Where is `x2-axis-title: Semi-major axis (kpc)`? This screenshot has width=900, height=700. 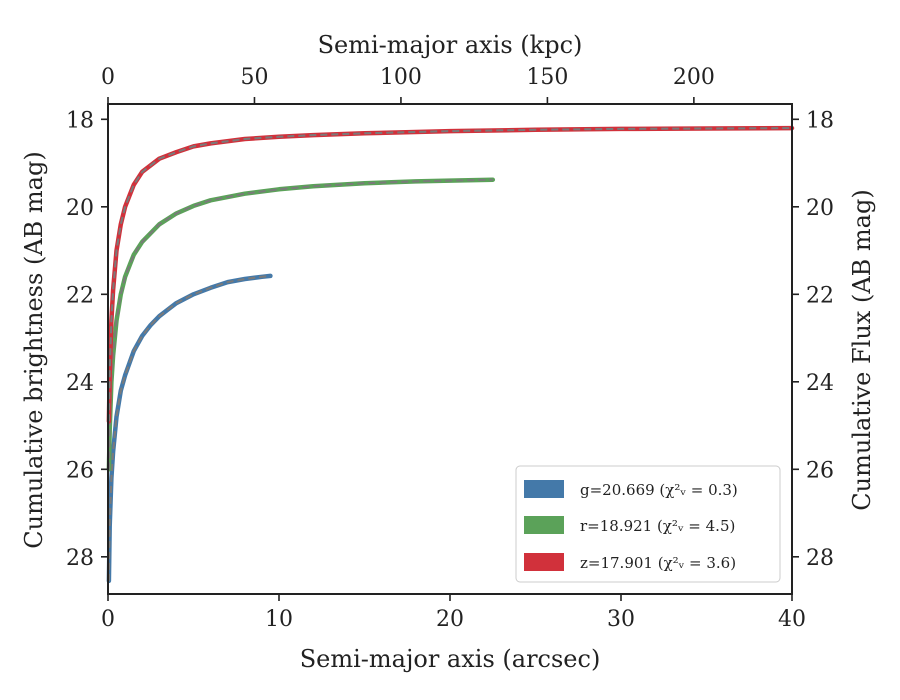 x2-axis-title: Semi-major axis (kpc) is located at coordinates (450, 45).